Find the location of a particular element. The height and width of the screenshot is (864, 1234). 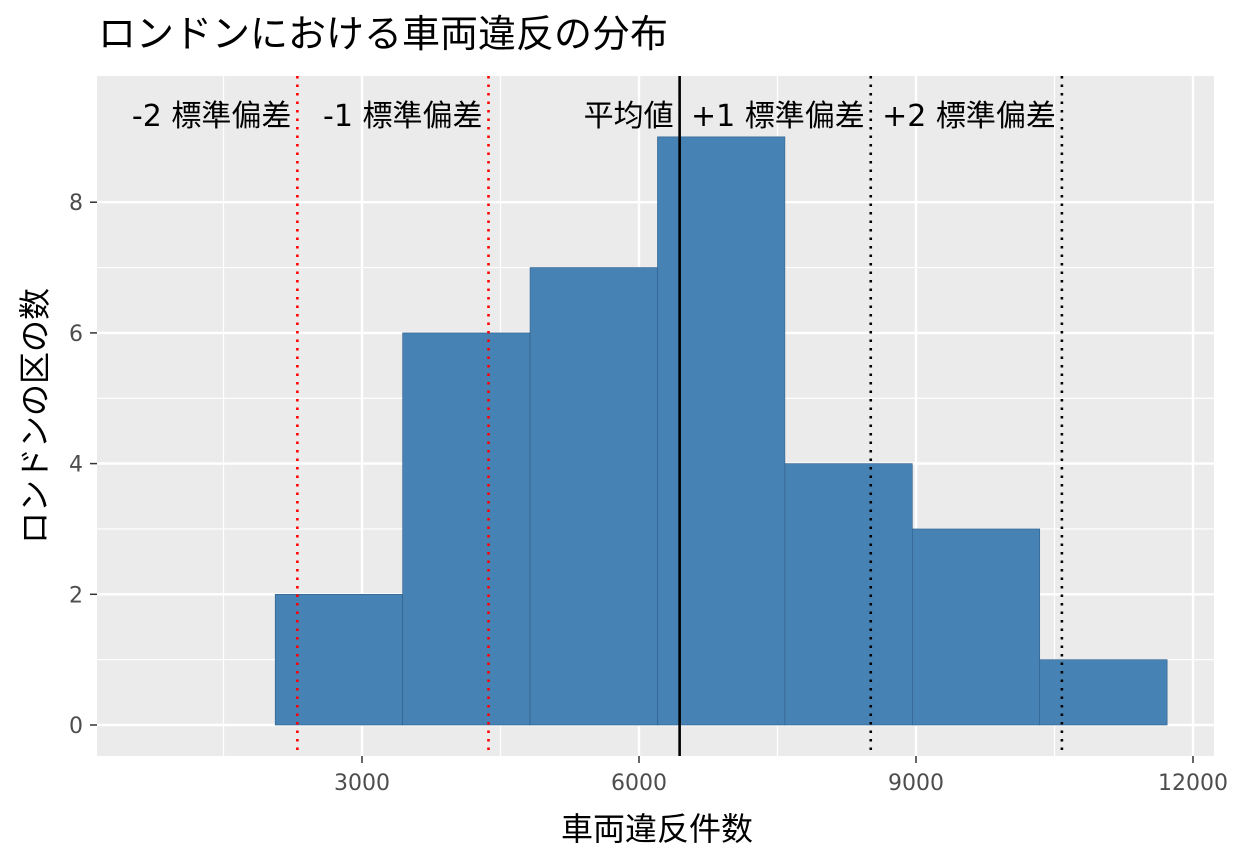

x-tick-label: 12000 is located at coordinates (1193, 783).